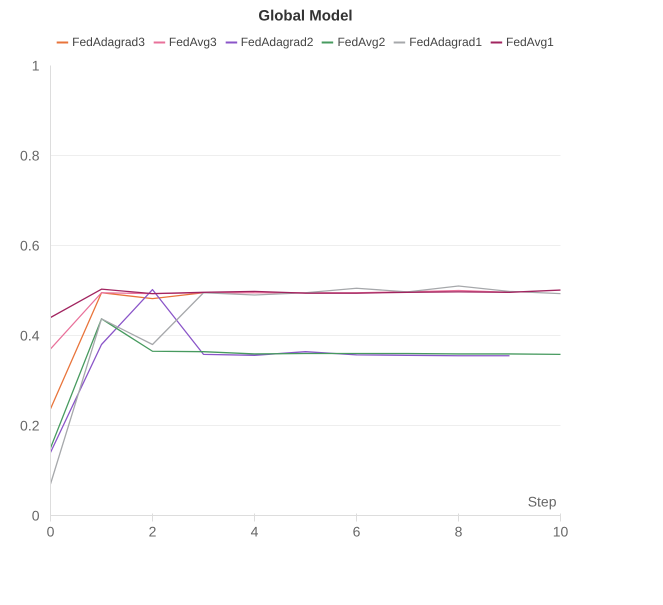 The image size is (663, 605). I want to click on x-tick-label: 6, so click(356, 532).